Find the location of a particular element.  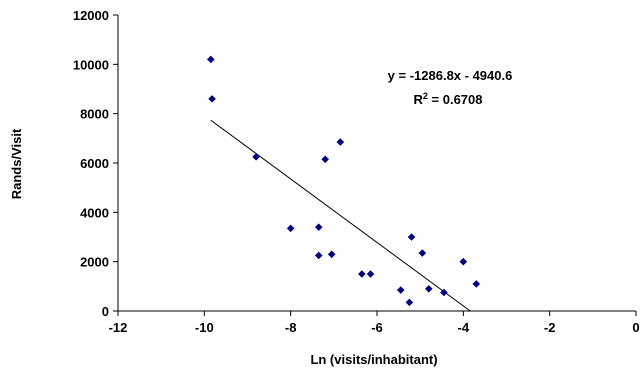

y-tick-label: 12000 is located at coordinates (91, 15).